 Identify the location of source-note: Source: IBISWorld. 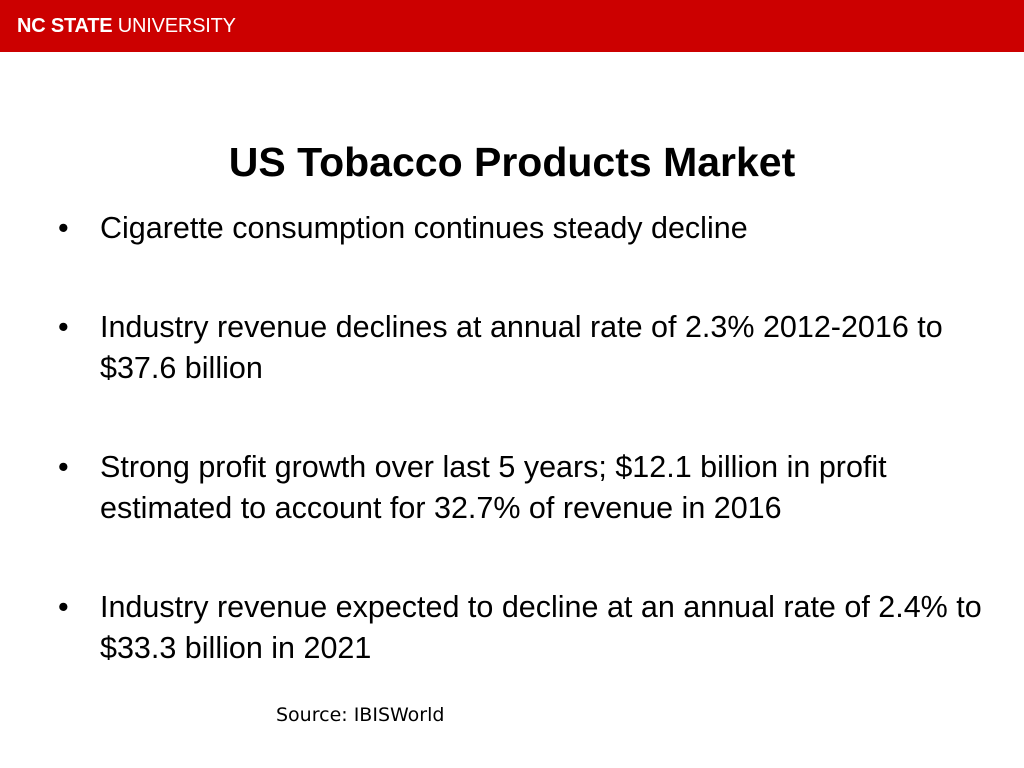
(360, 715).